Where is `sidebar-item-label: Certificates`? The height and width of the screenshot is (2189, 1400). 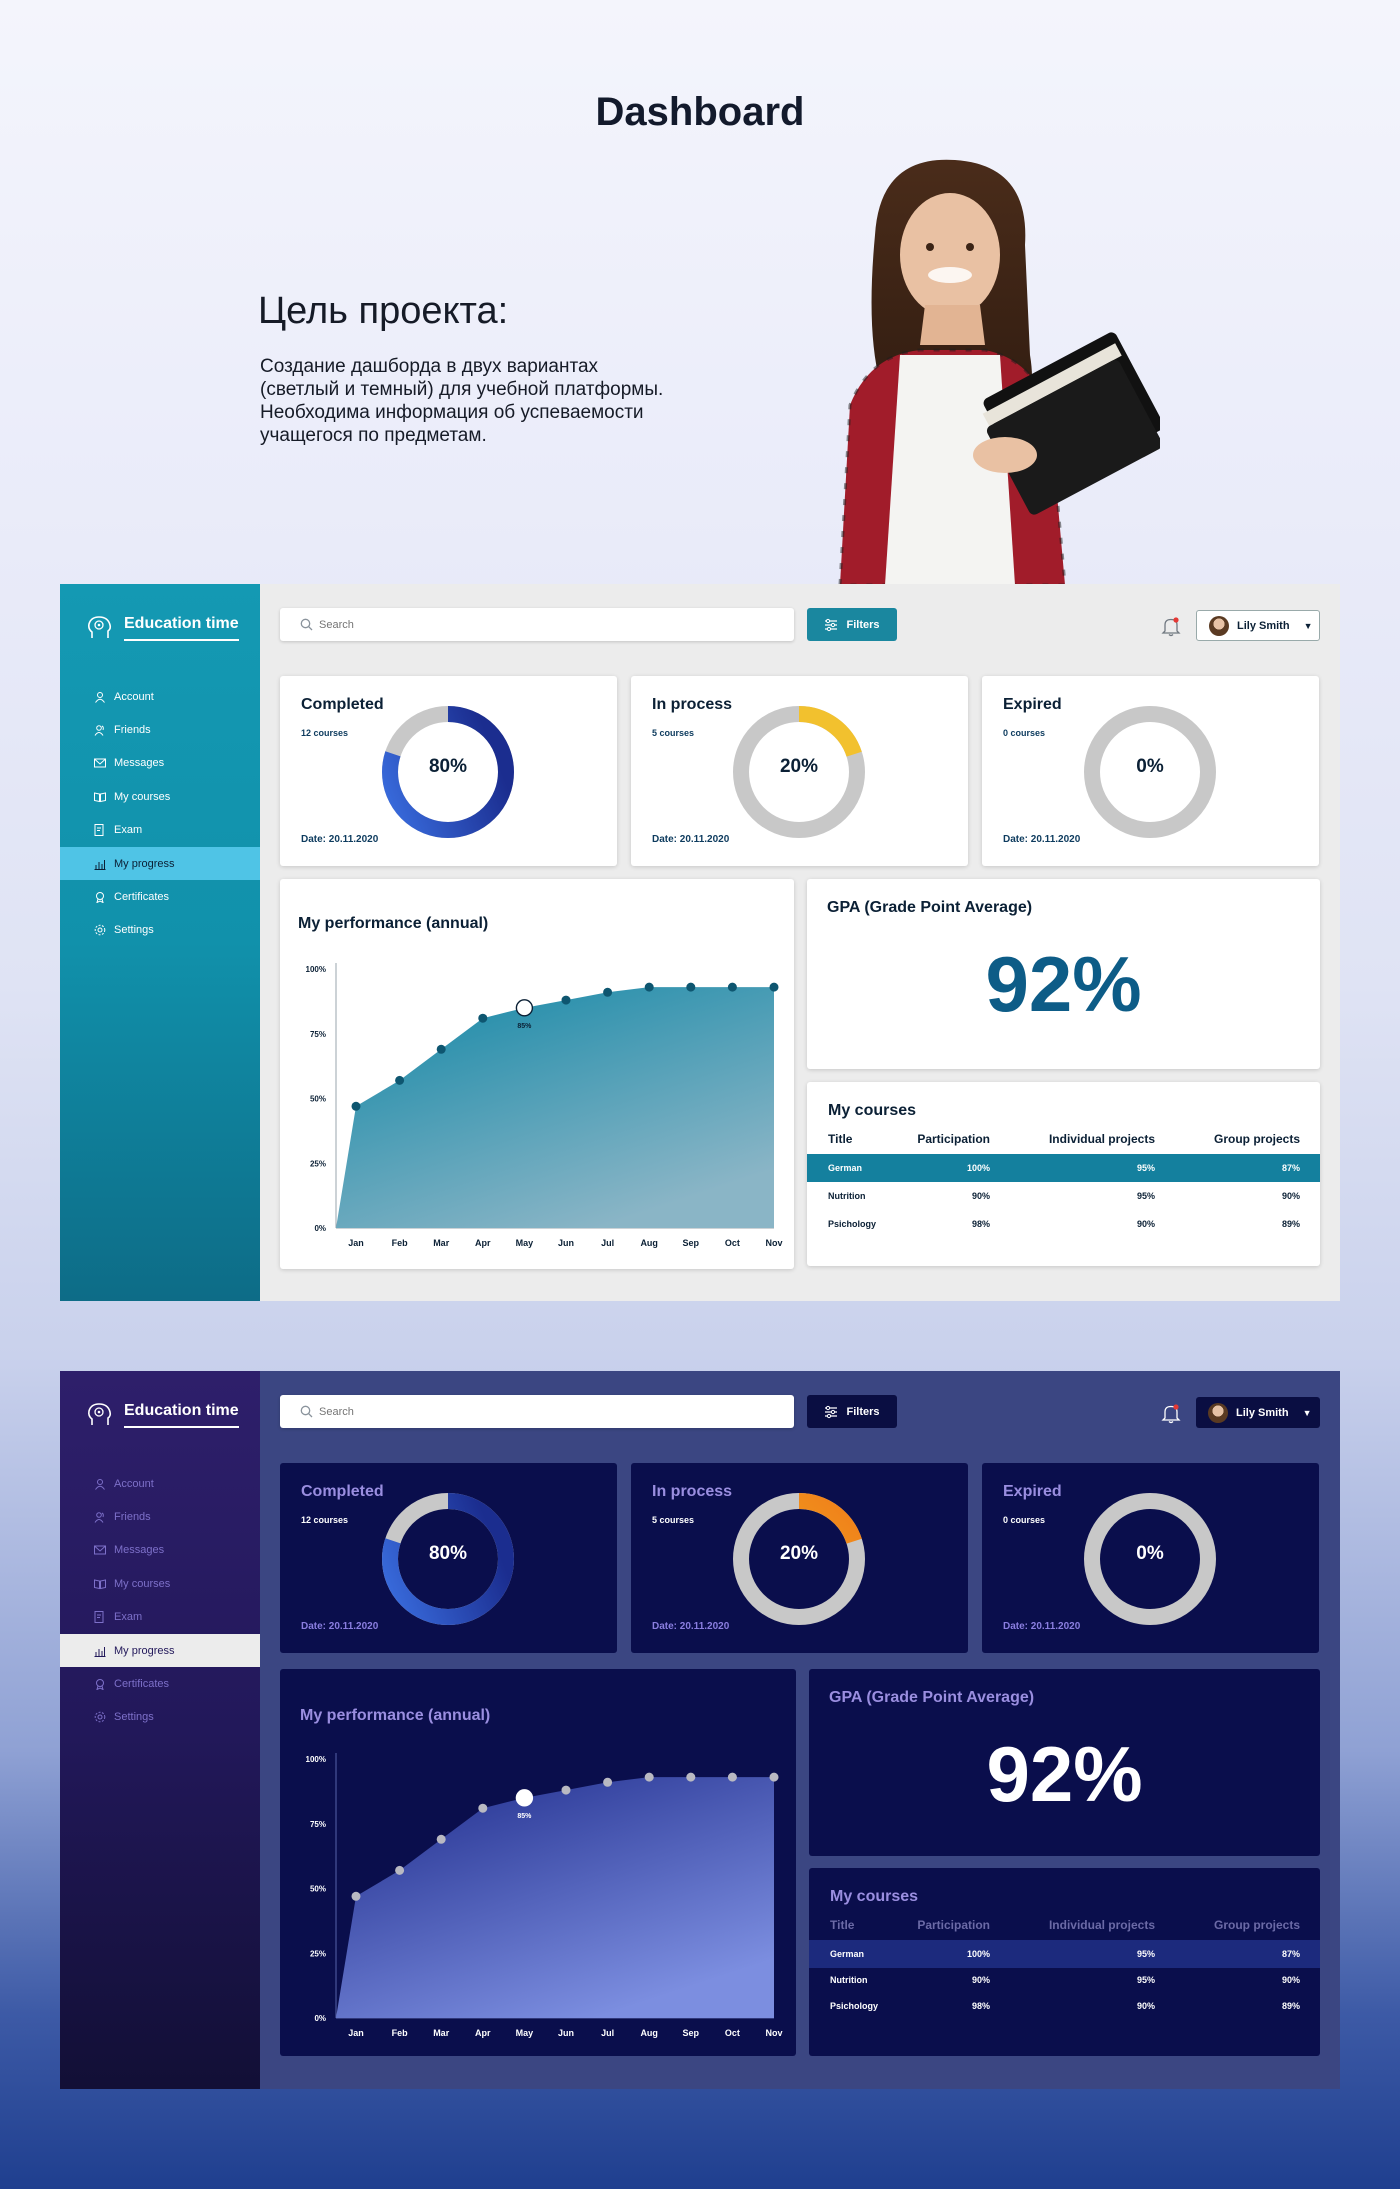
sidebar-item-label: Certificates is located at coordinates (142, 897).